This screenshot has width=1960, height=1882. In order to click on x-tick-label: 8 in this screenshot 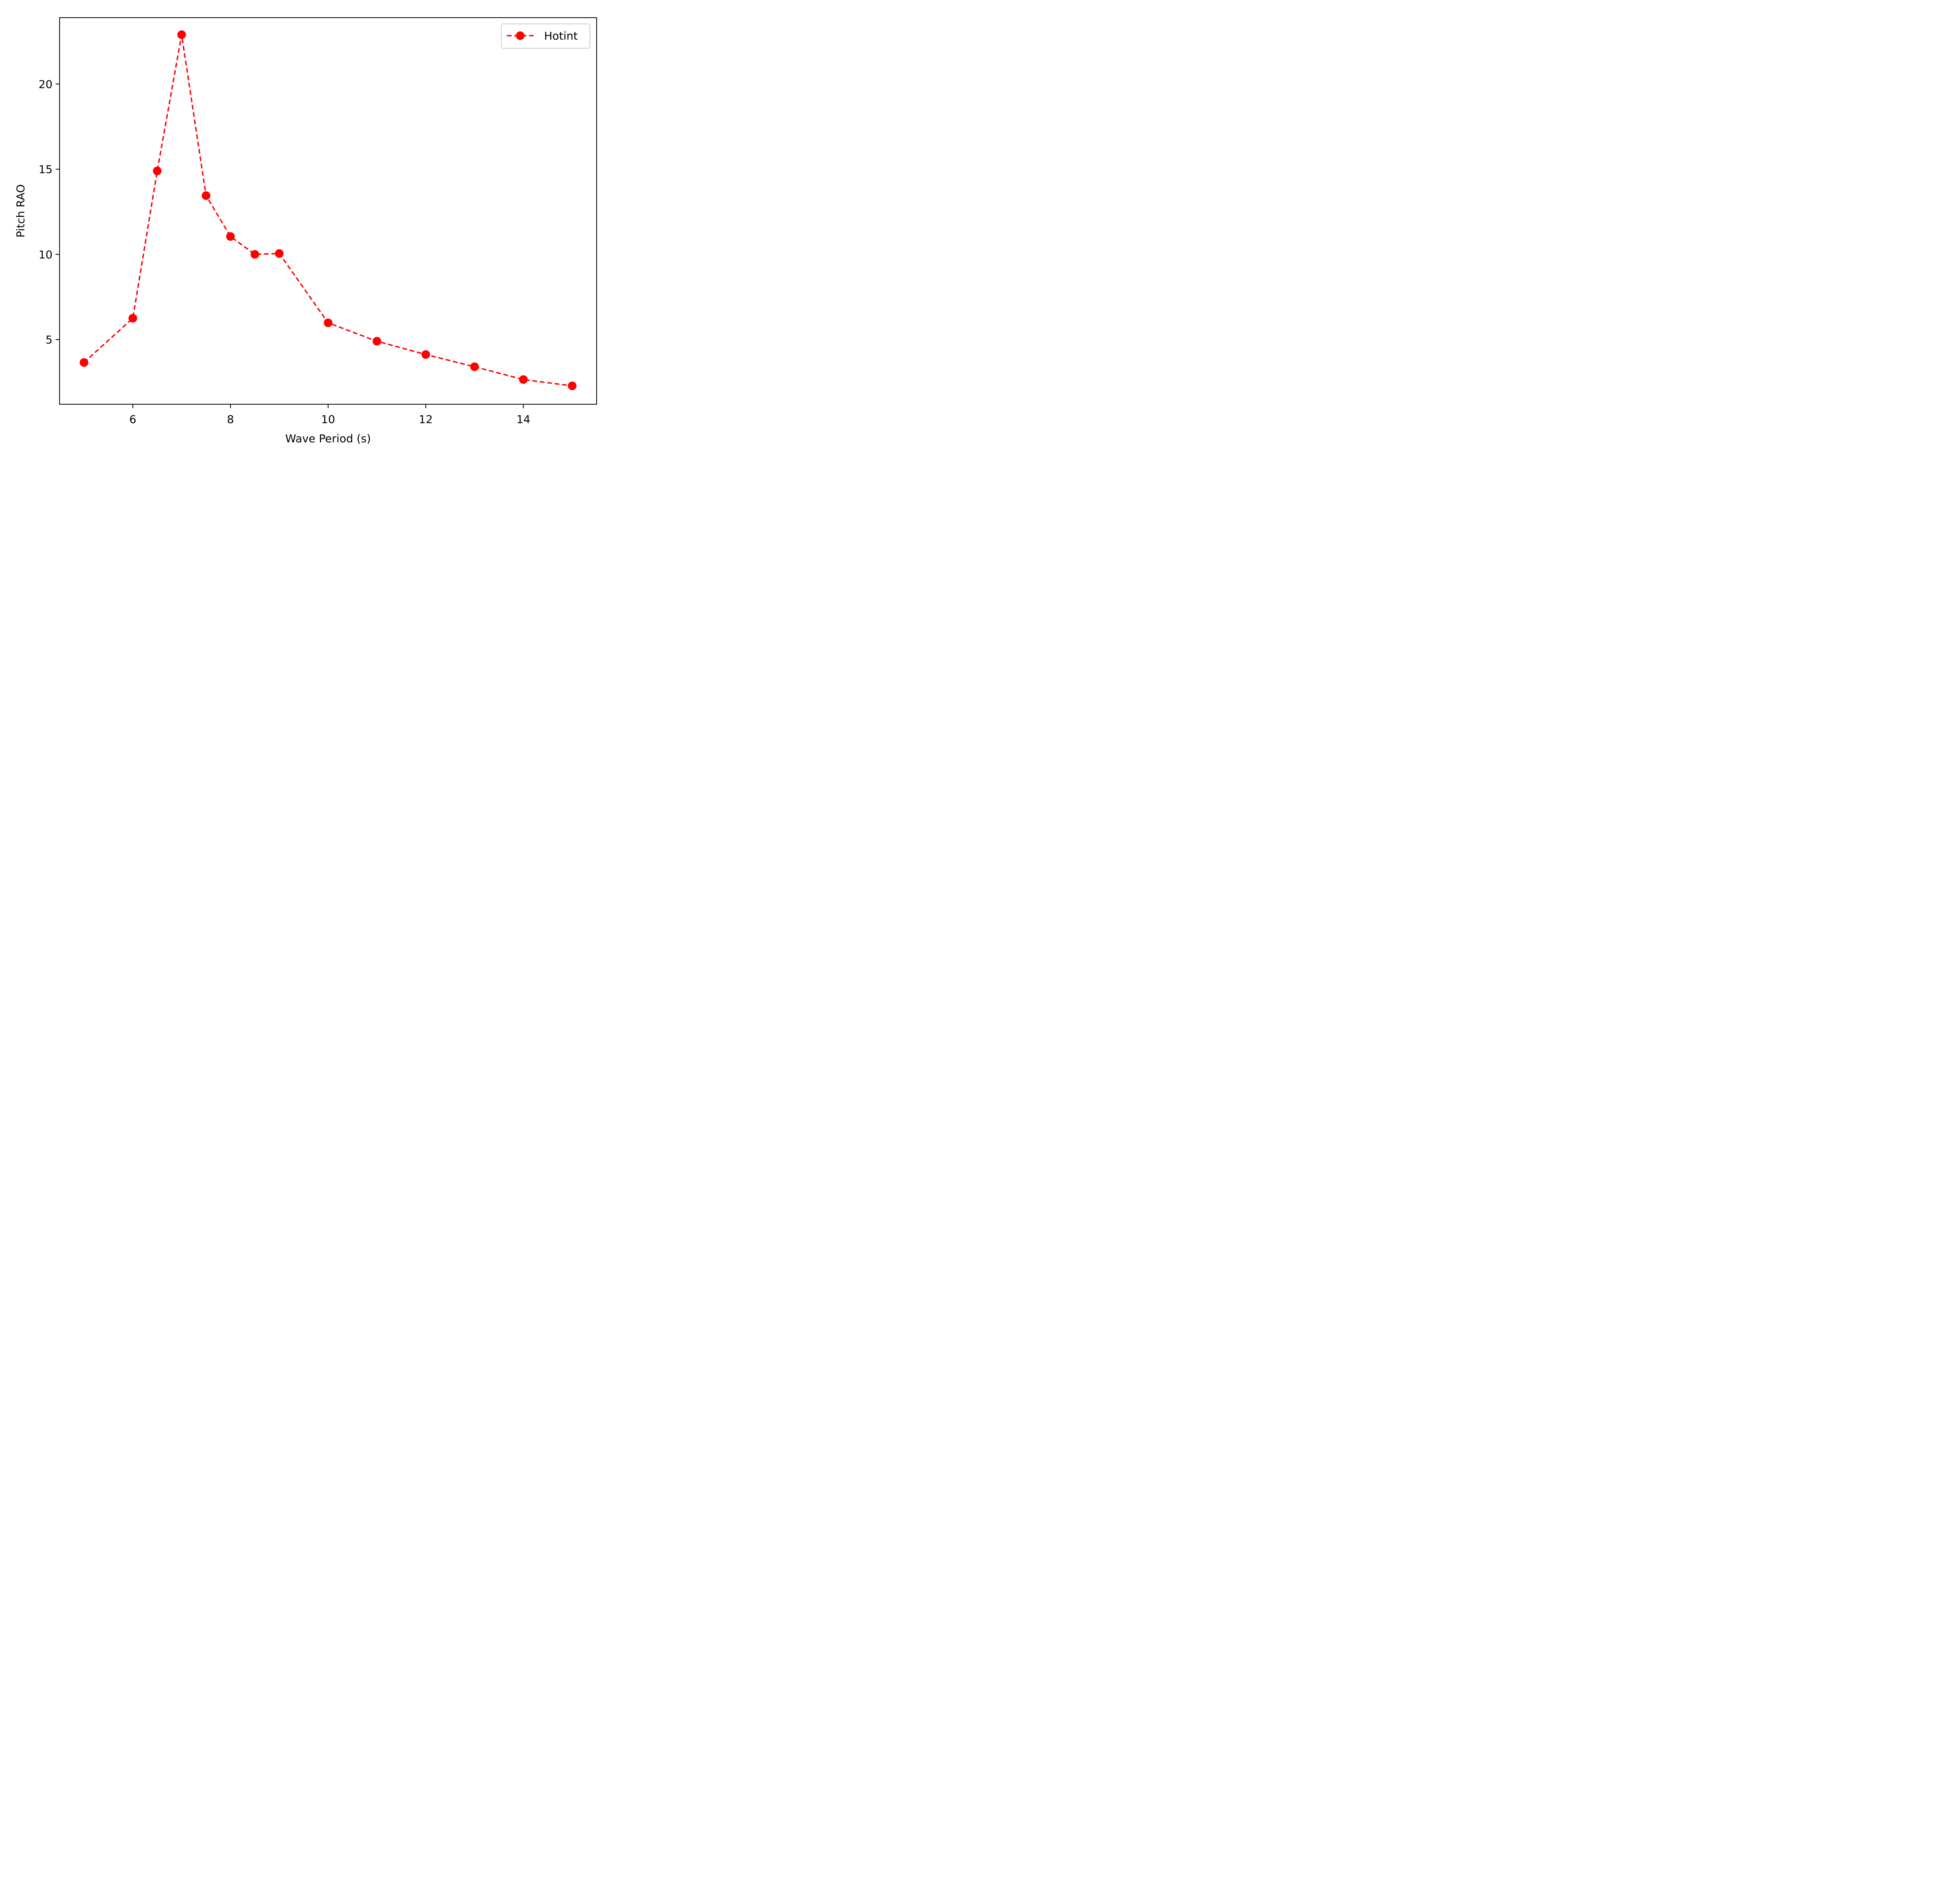, I will do `click(230, 419)`.